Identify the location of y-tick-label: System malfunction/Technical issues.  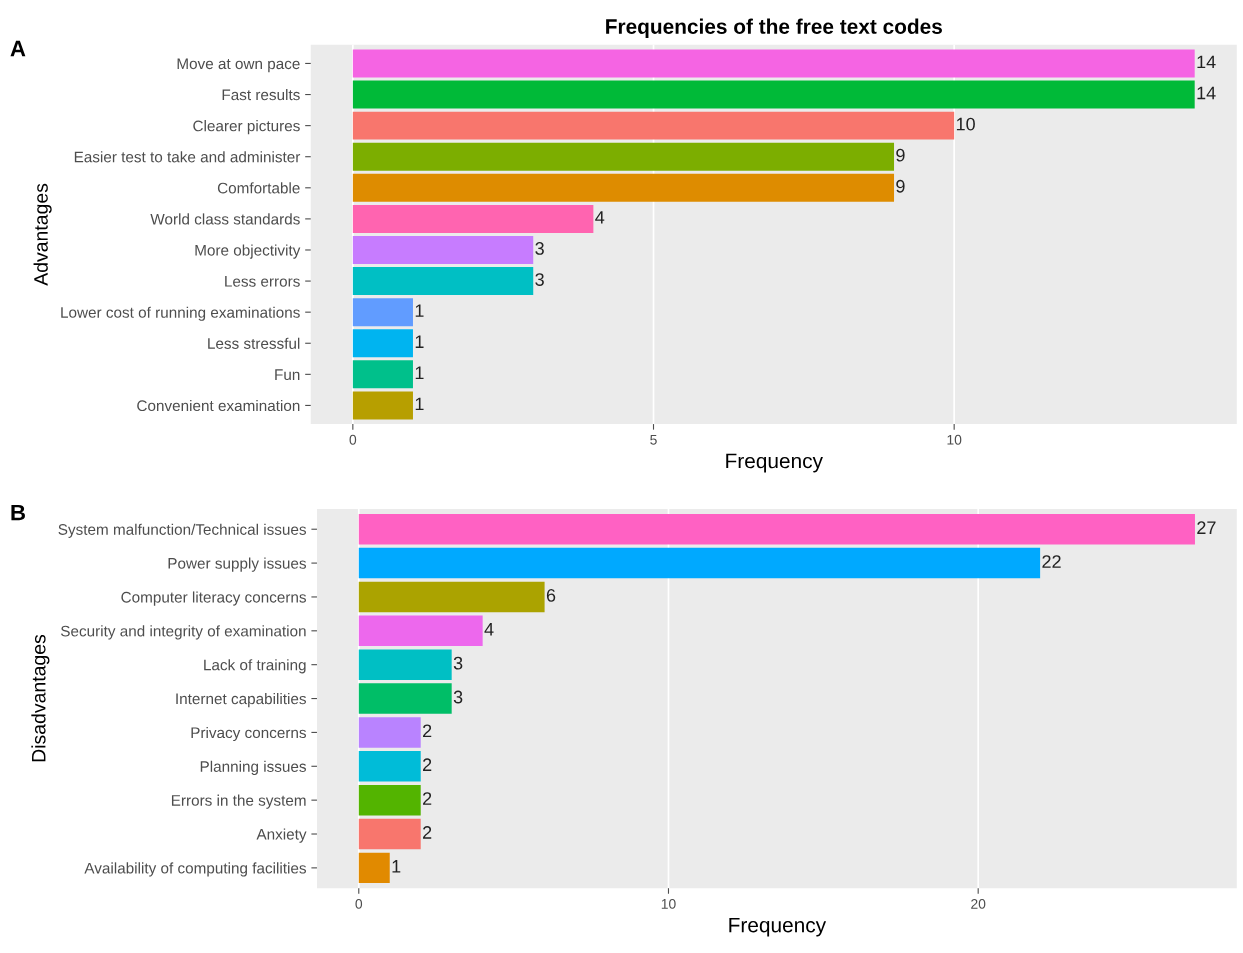
(182, 530).